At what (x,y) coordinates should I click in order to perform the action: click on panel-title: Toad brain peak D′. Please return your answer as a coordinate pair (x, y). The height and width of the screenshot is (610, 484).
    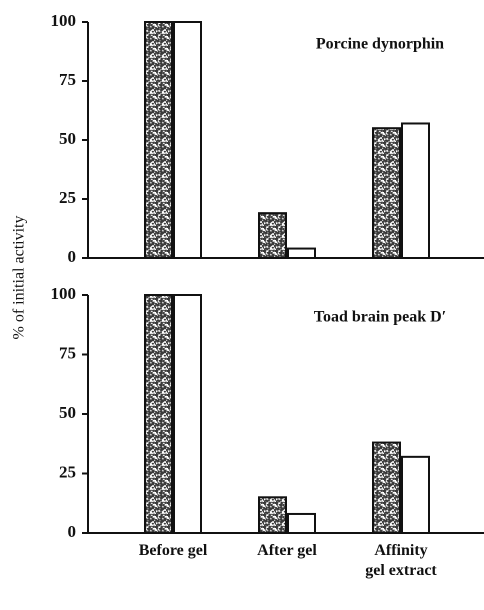
    Looking at the image, I should click on (380, 317).